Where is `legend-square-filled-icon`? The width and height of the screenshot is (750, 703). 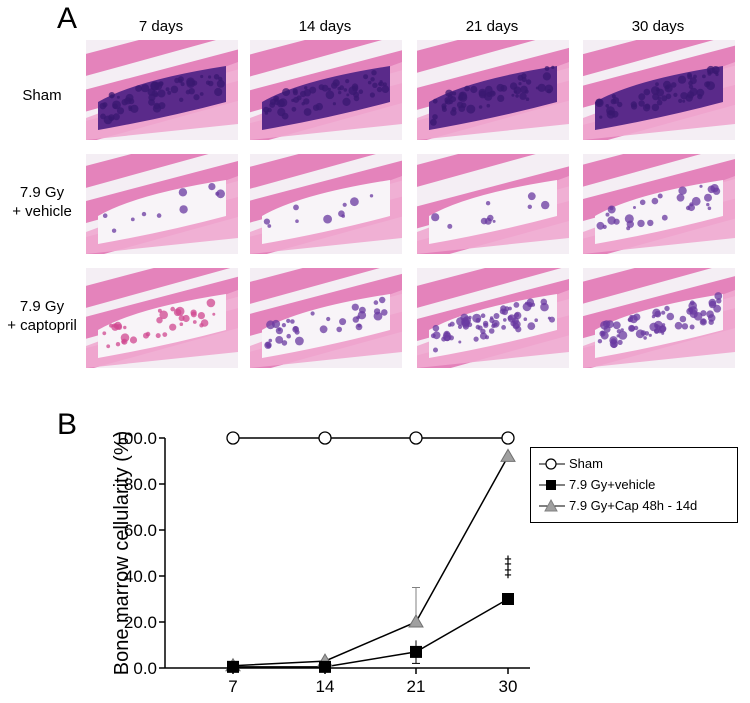
legend-square-filled-icon is located at coordinates (552, 485).